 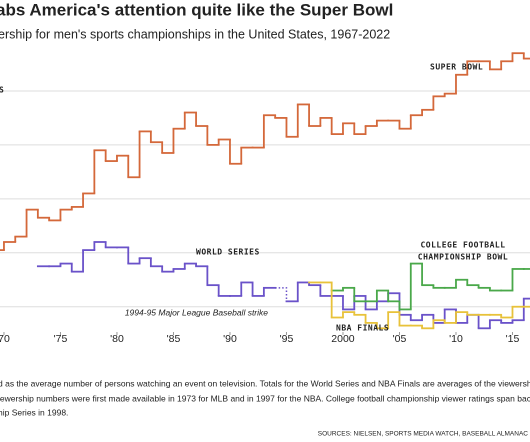 I want to click on y-axis-label: S, so click(x=2, y=90).